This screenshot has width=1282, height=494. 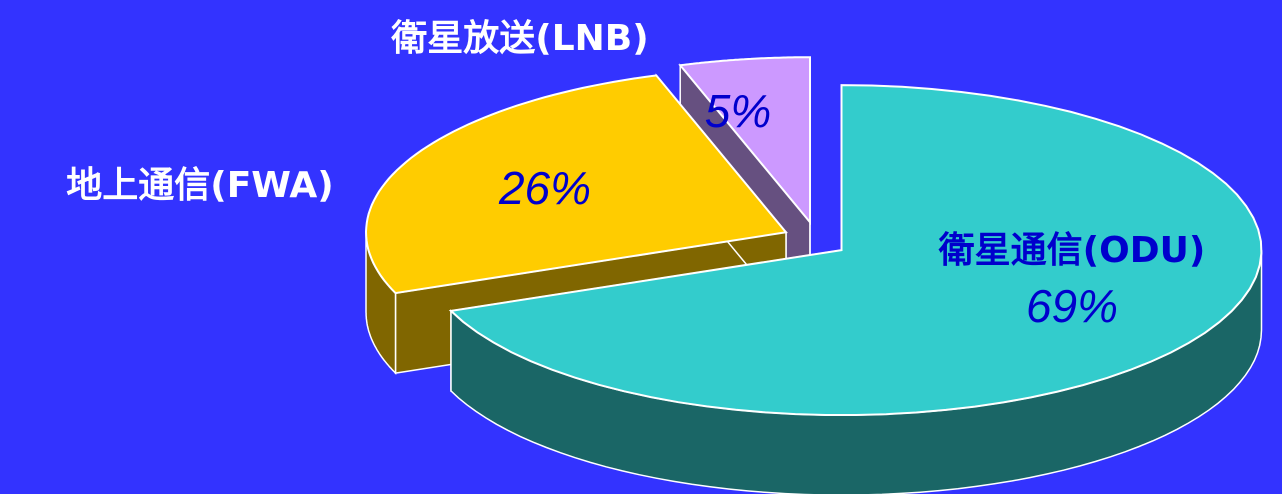 What do you see at coordinates (199, 185) in the screenshot?
I see `category-label: 地上通信(FWA)` at bounding box center [199, 185].